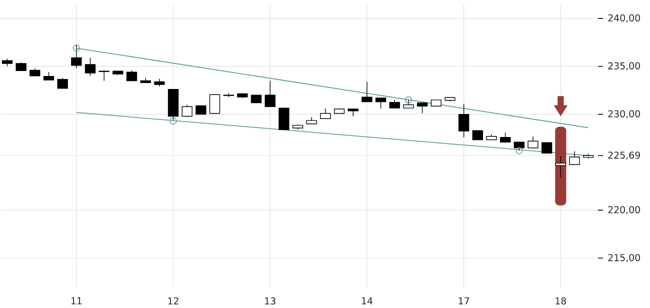  I want to click on y-tick-label: 235,00, so click(624, 66).